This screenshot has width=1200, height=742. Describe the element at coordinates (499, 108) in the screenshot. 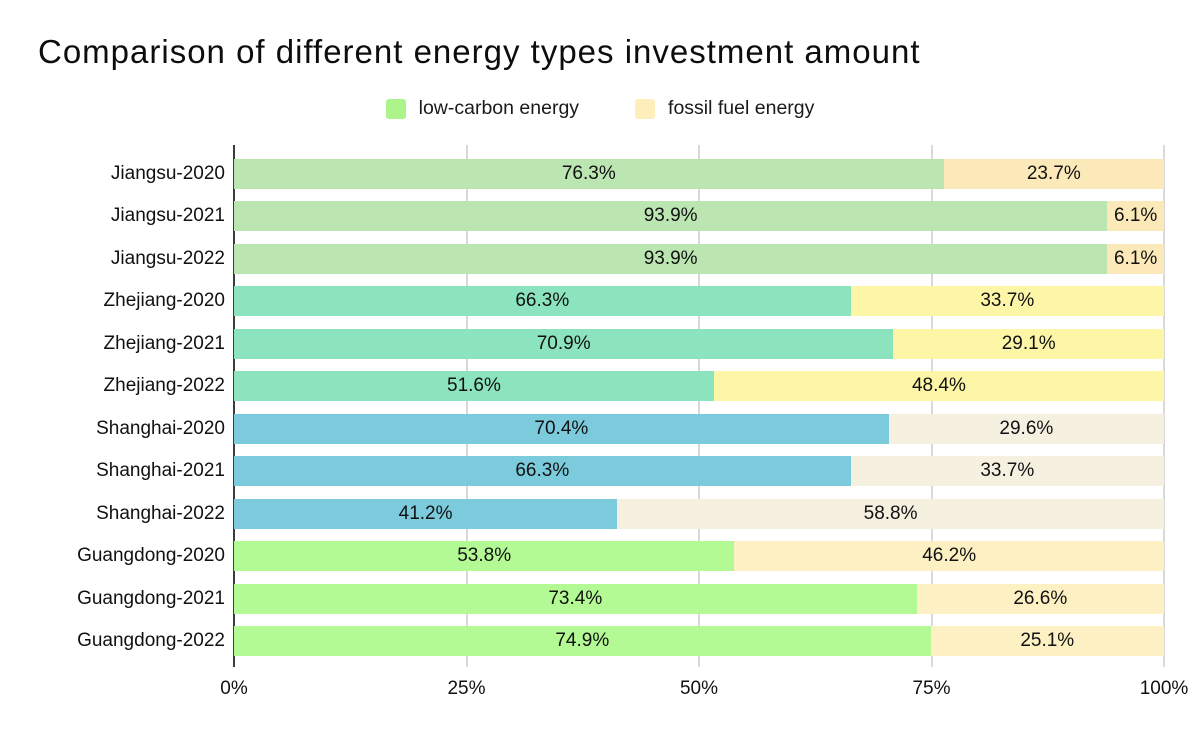

I see `legend-label-low-carbon: low-carbon energy` at that location.